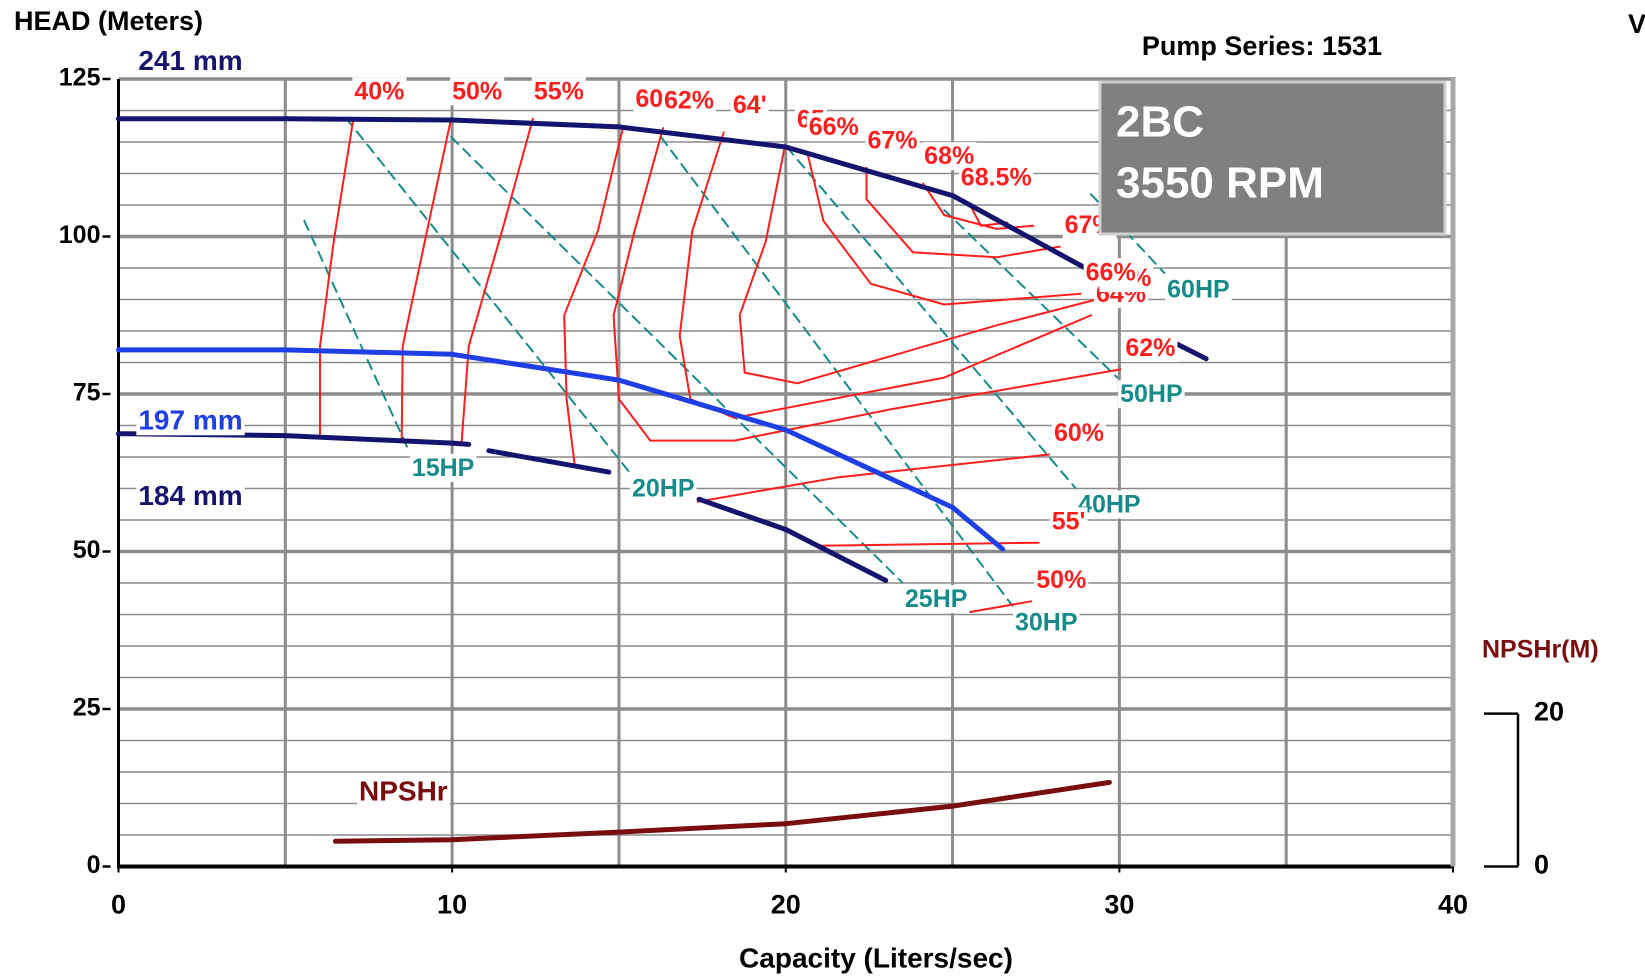  Describe the element at coordinates (94, 865) in the screenshot. I see `y-tick-label: 0` at that location.